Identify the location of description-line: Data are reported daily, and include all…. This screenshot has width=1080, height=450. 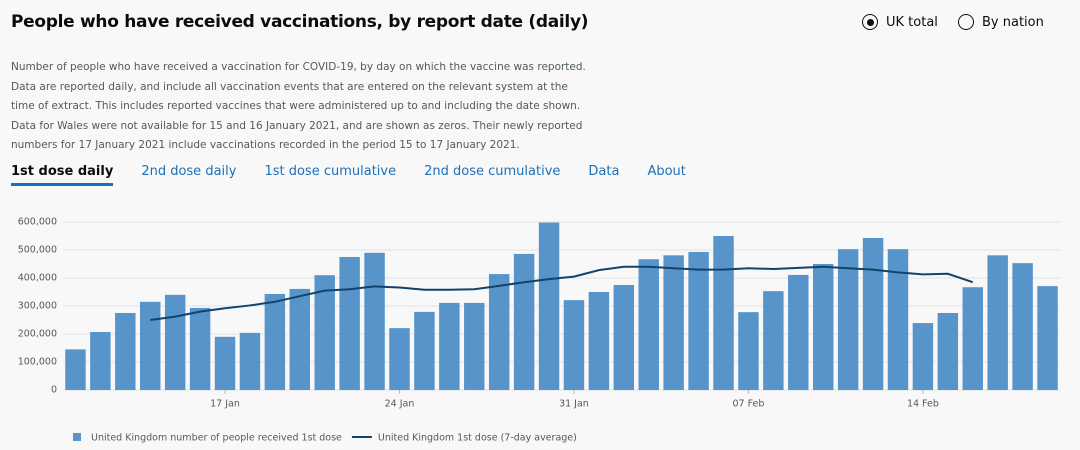
(289, 86).